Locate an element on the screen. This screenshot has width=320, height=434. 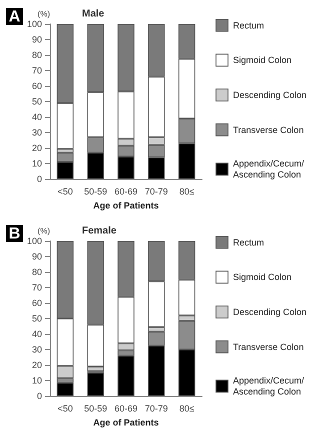
bar is located at coordinates (95, 384).